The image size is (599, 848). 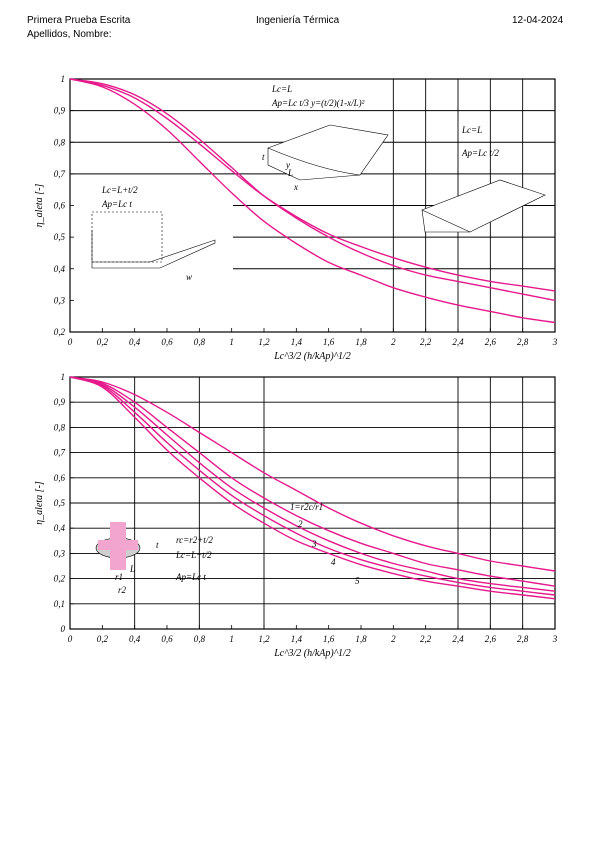 I want to click on parabolic-fin-profile, so click(x=314, y=161).